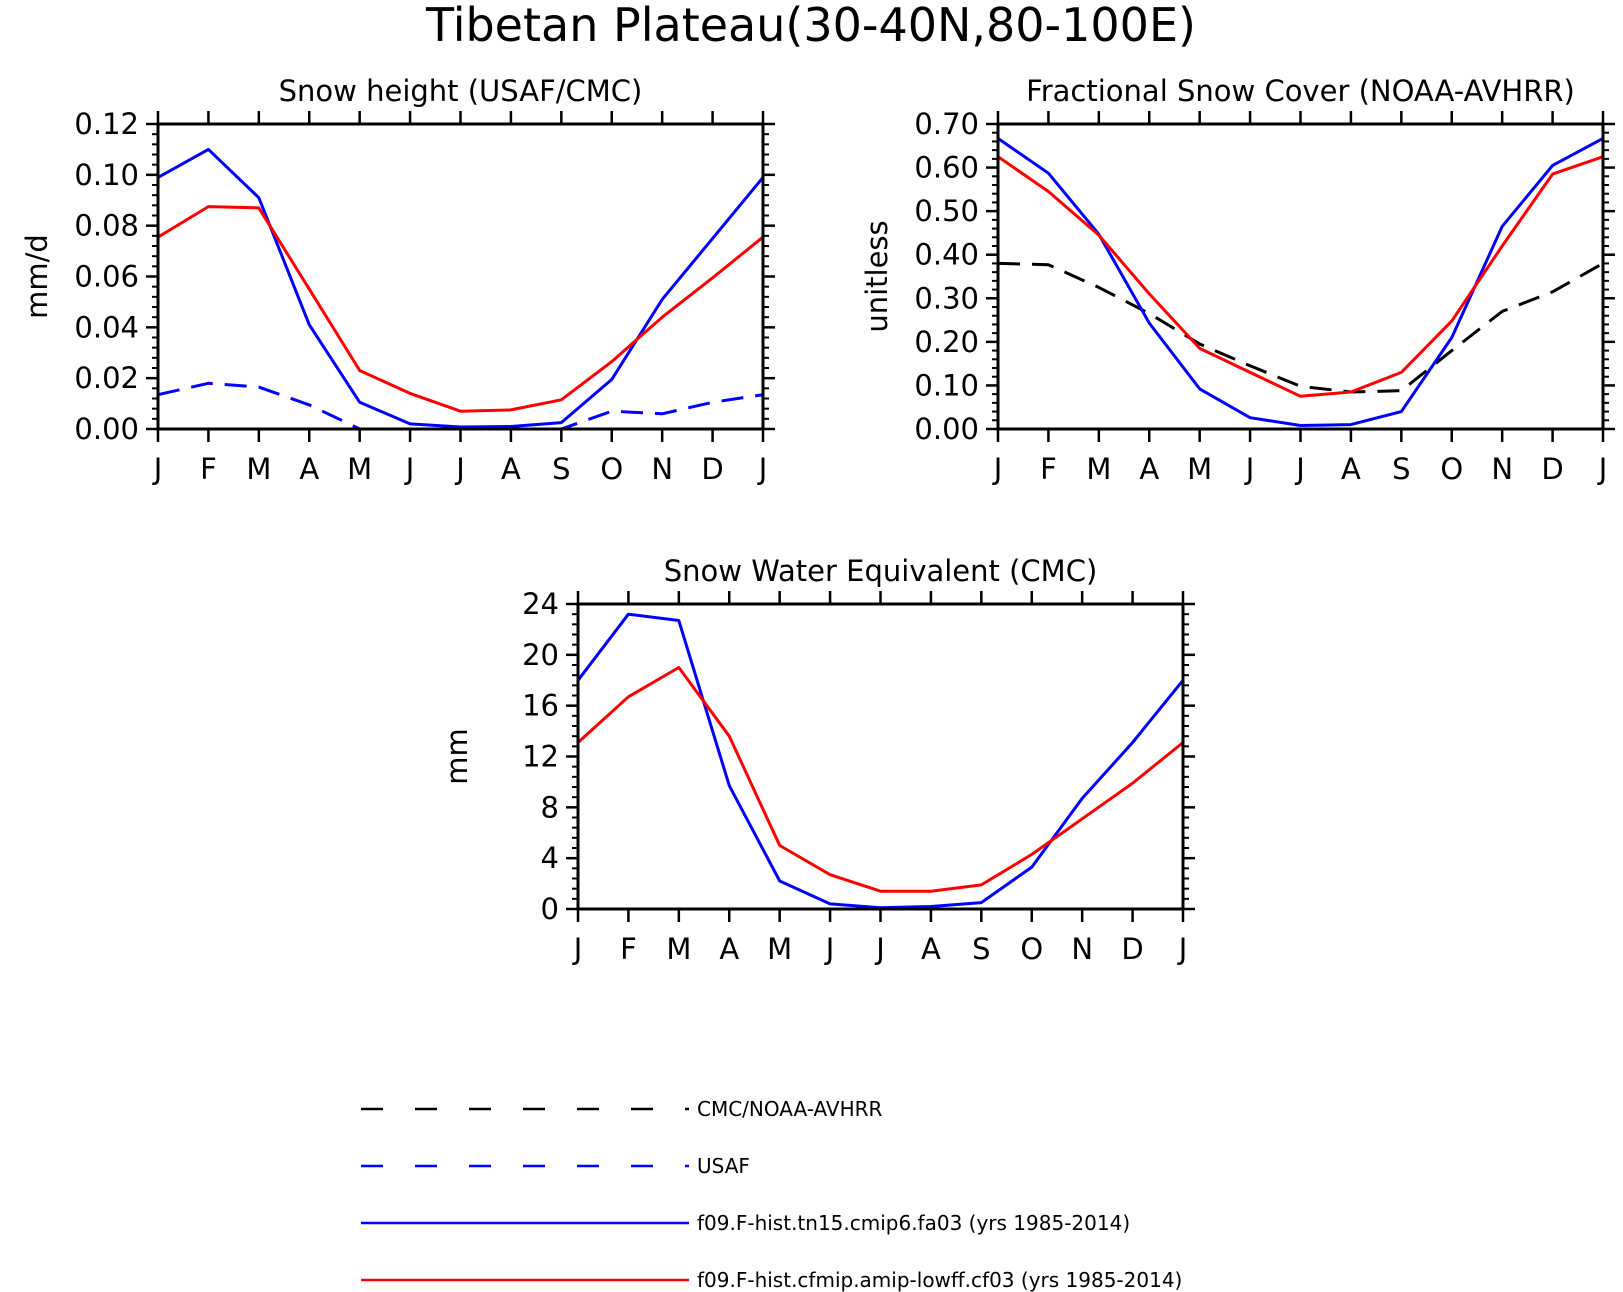 The height and width of the screenshot is (1292, 1623). I want to click on panel-title: Snow height (USAF/CMC), so click(461, 91).